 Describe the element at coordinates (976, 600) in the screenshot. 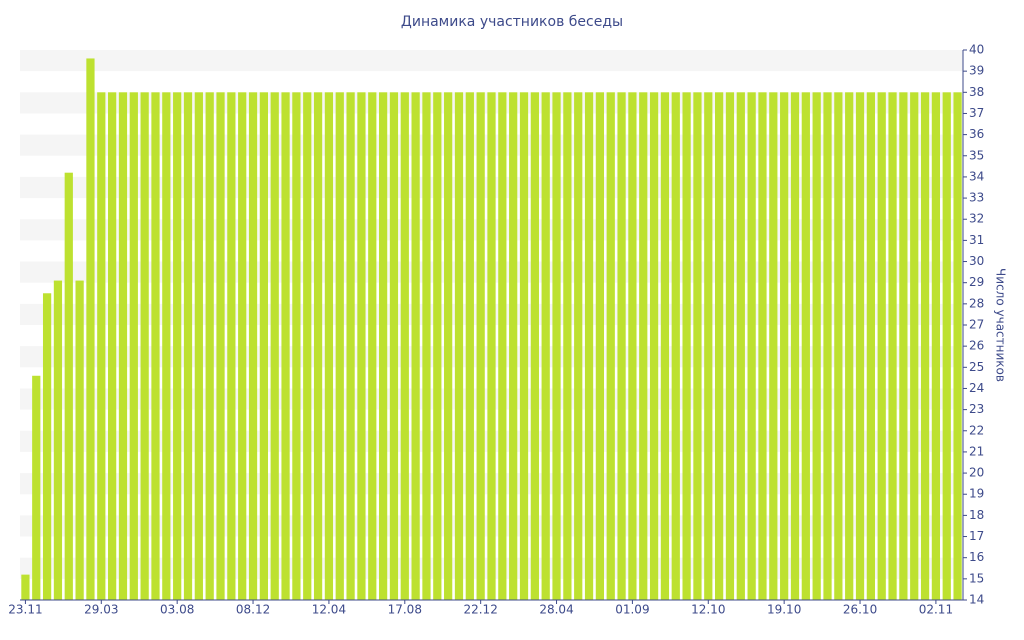

I see `y-tick-label: 14` at that location.